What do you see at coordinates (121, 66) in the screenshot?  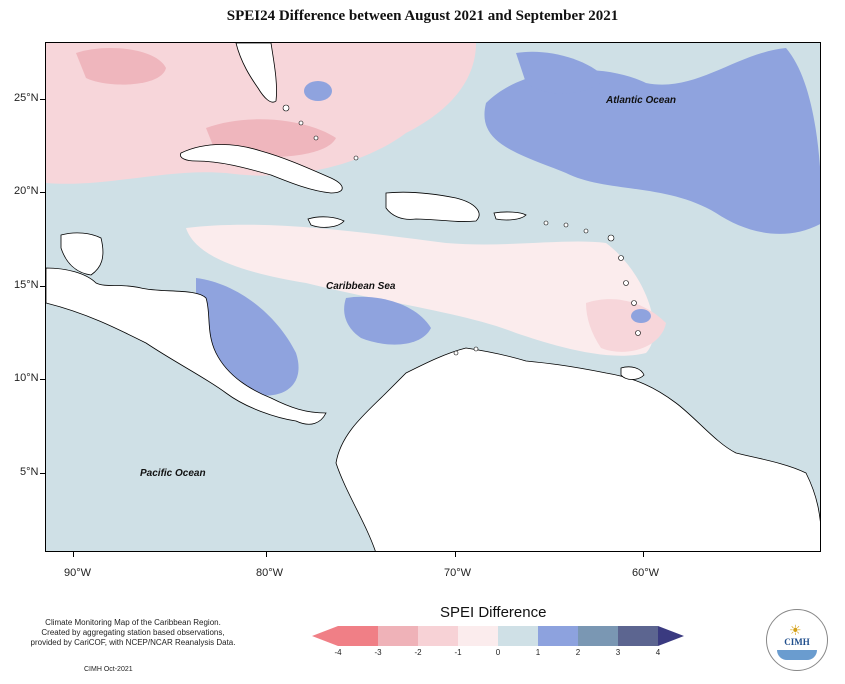 I see `dry-core-gulf` at bounding box center [121, 66].